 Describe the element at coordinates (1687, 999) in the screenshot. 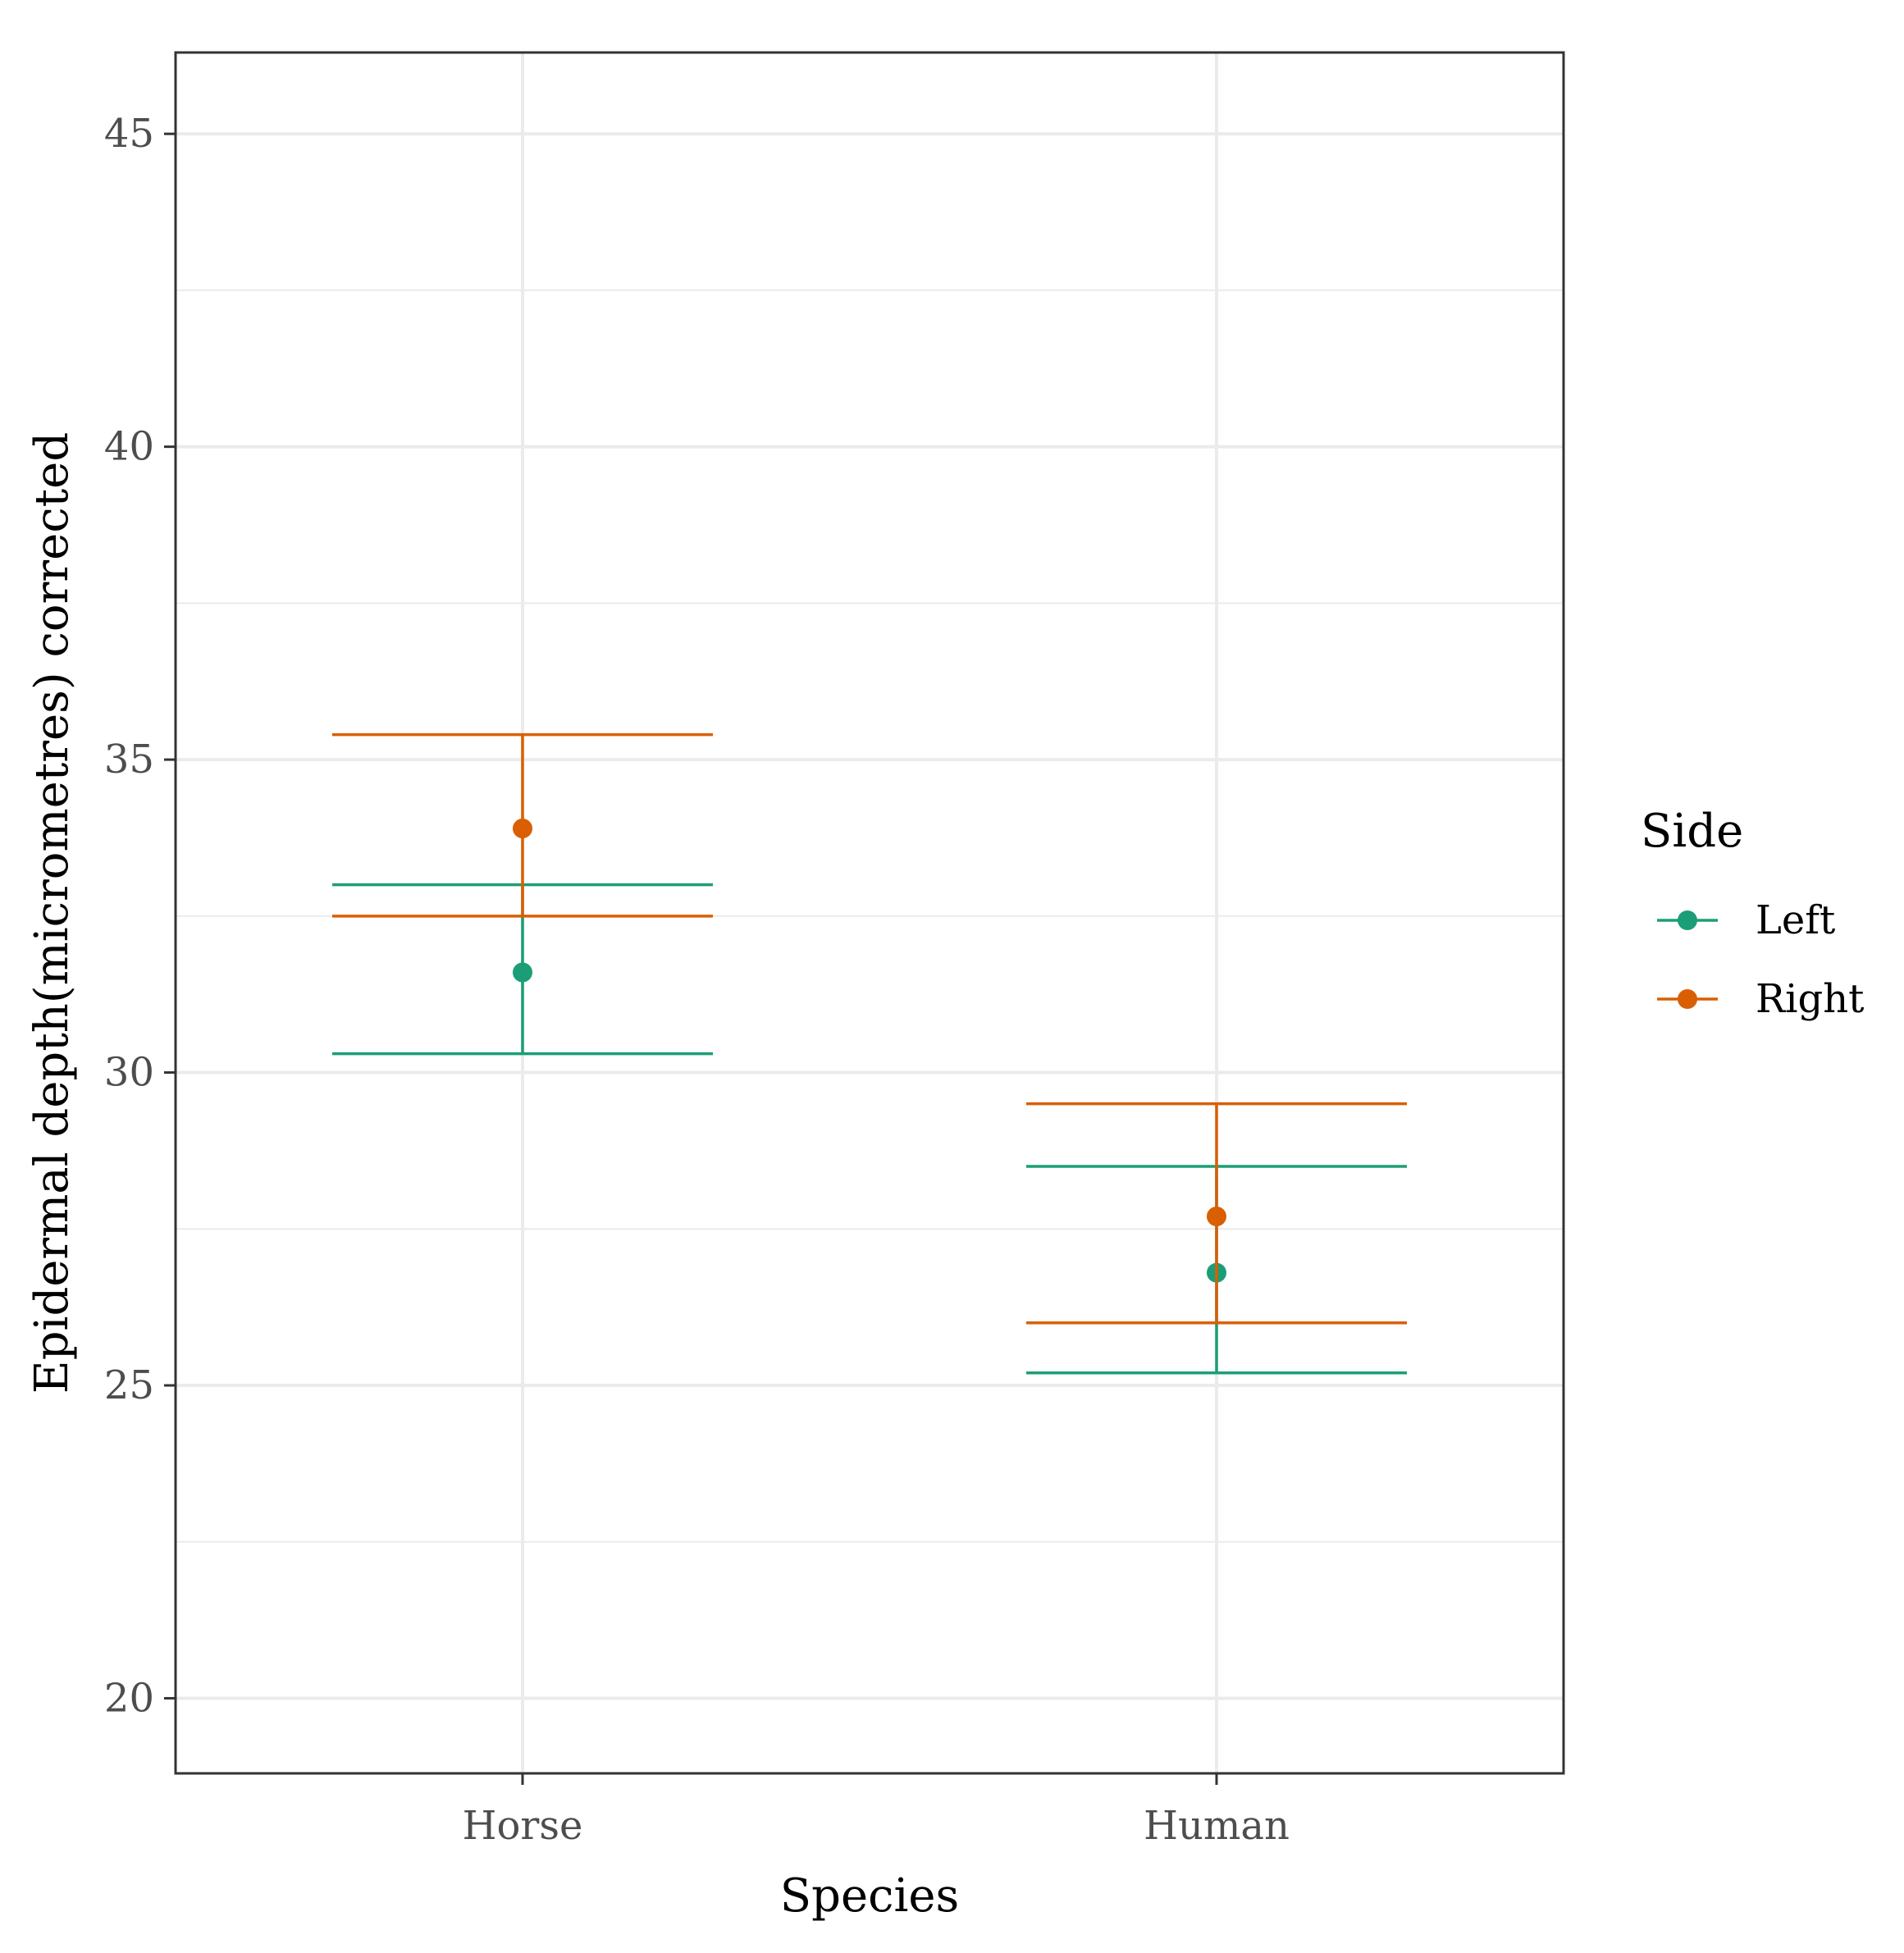

I see `legend-key-point-right` at that location.